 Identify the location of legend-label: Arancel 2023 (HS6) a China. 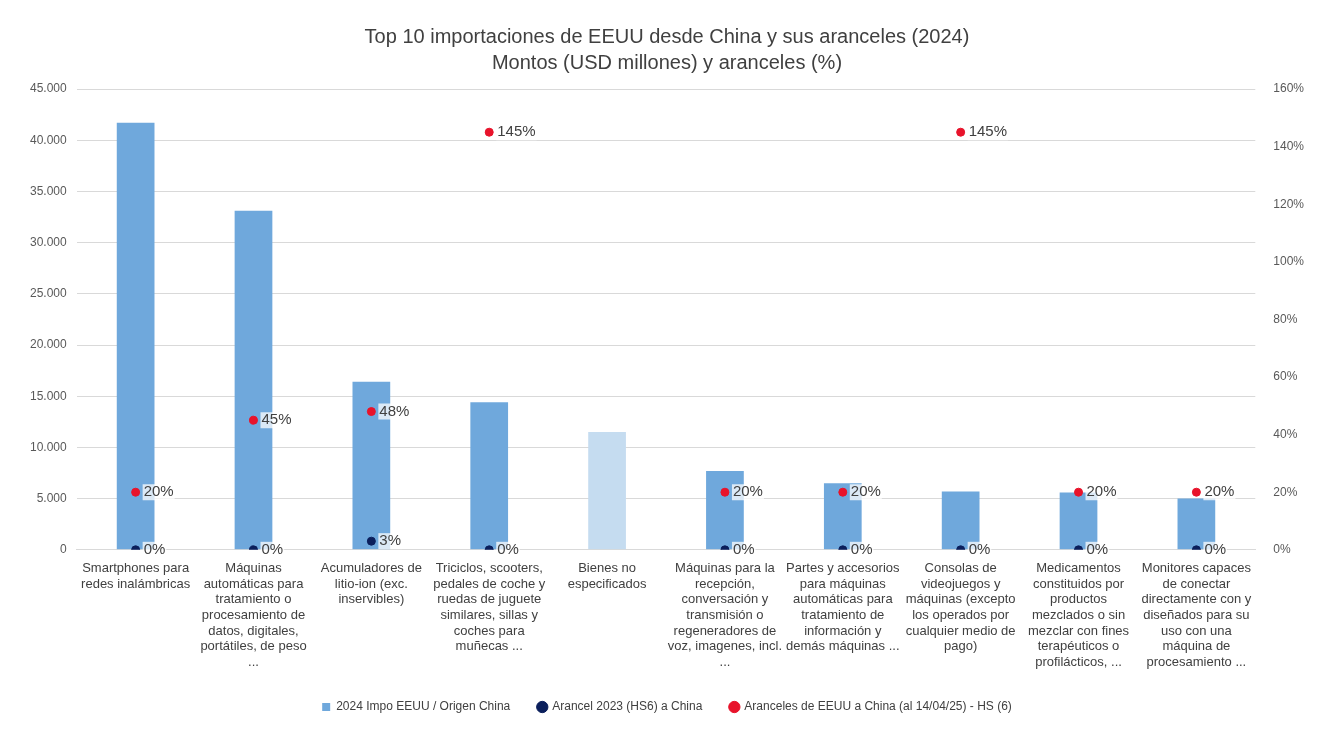
(627, 706).